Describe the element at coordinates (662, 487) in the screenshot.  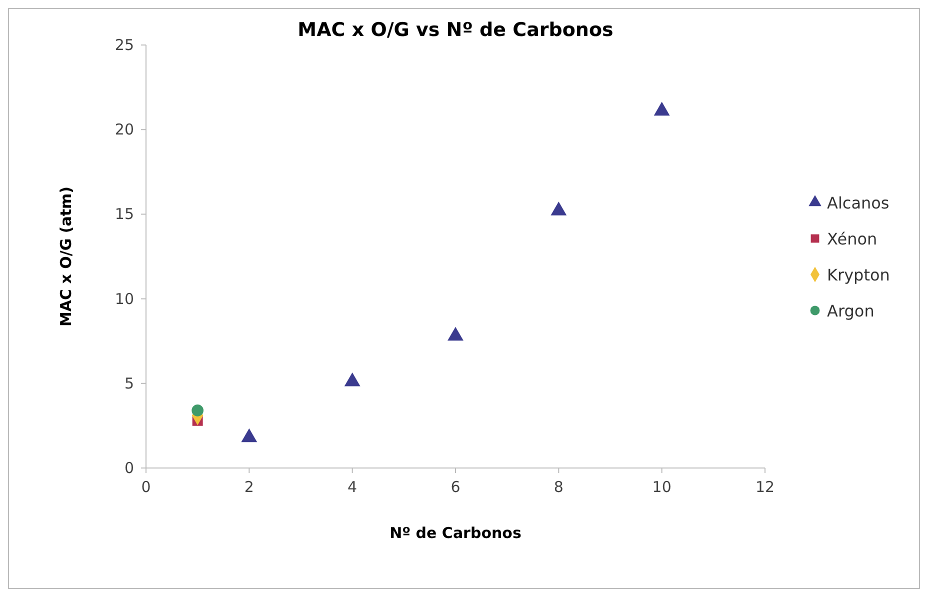
I see `x-tick-label: 10` at that location.